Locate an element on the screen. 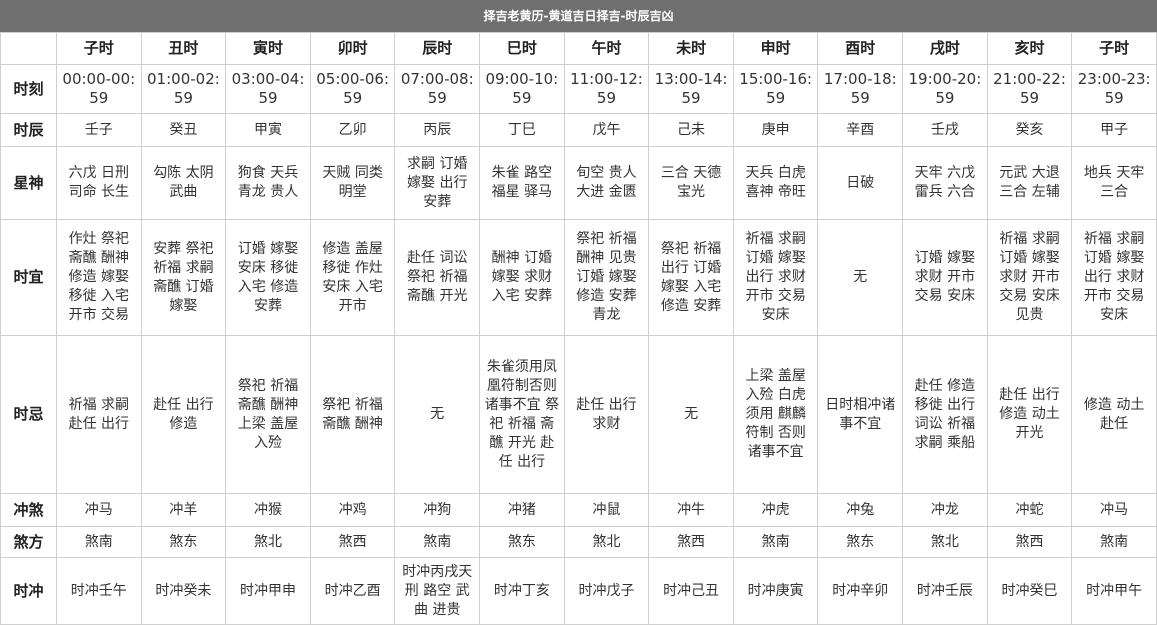 This screenshot has width=1157, height=625. column-header: 酉时 is located at coordinates (860, 48).